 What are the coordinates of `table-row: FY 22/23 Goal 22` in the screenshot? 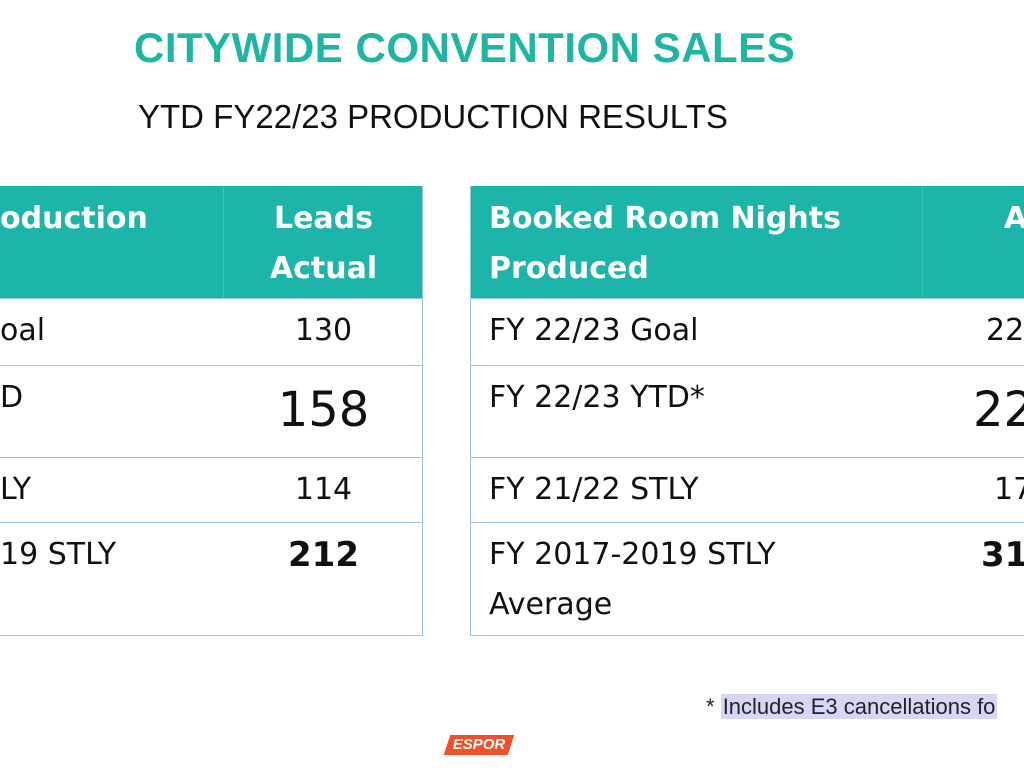 It's located at (747, 332).